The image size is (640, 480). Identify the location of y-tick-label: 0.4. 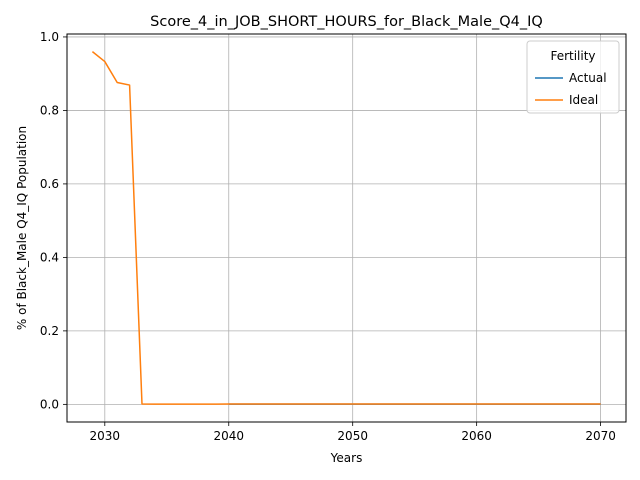
(49, 257).